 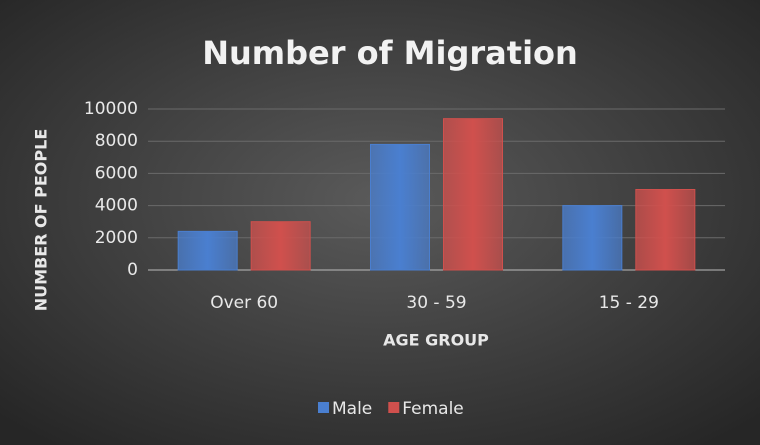 I want to click on legend-label: Female, so click(x=432, y=409).